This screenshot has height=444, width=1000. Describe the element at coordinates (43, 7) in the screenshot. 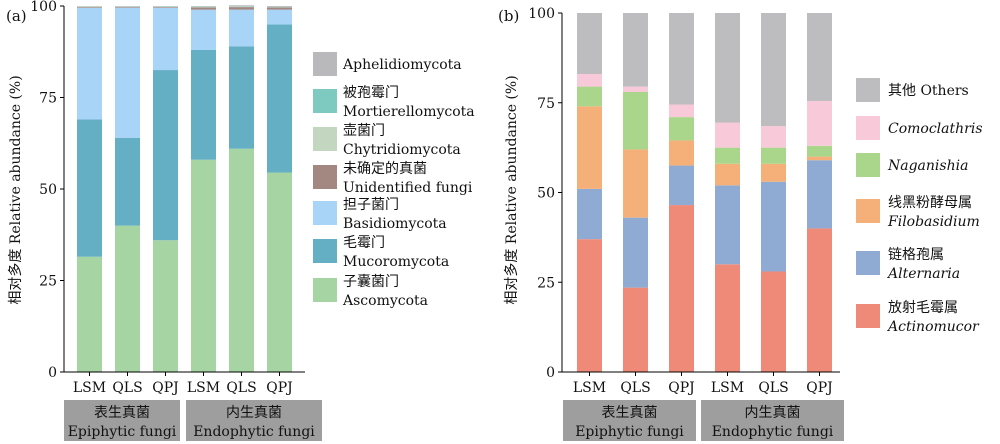

I see `y-tick-label: 100` at that location.